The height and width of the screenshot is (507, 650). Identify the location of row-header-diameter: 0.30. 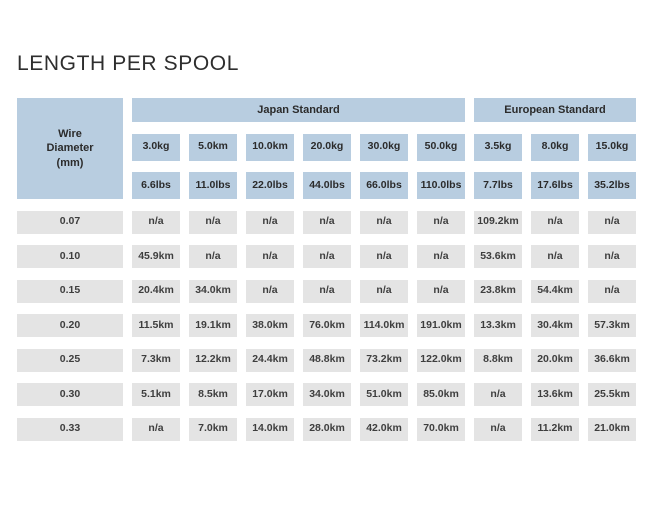
(70, 394).